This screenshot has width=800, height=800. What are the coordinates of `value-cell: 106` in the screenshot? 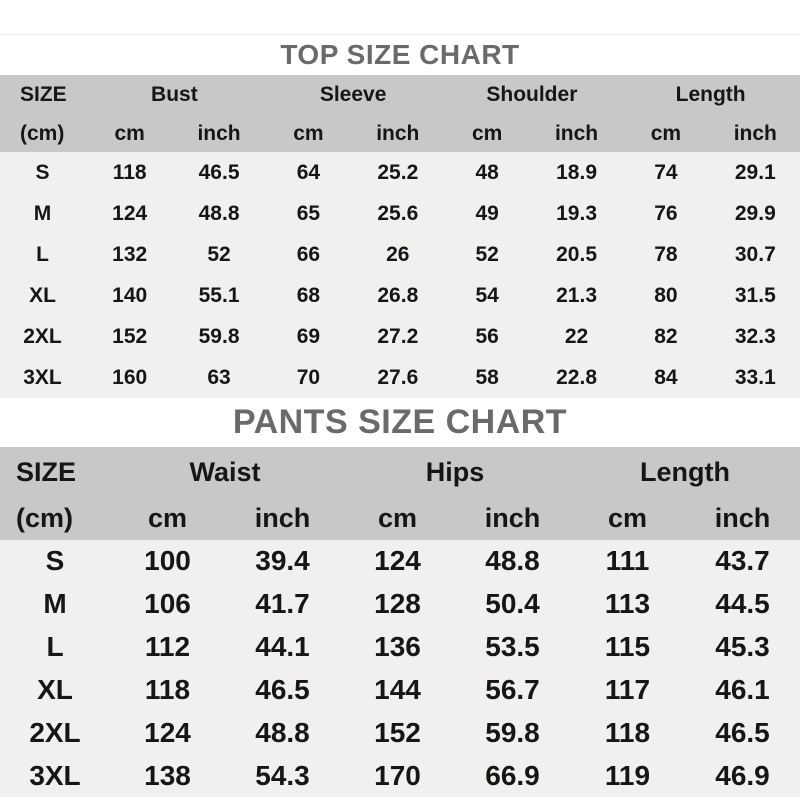 It's located at (167, 604).